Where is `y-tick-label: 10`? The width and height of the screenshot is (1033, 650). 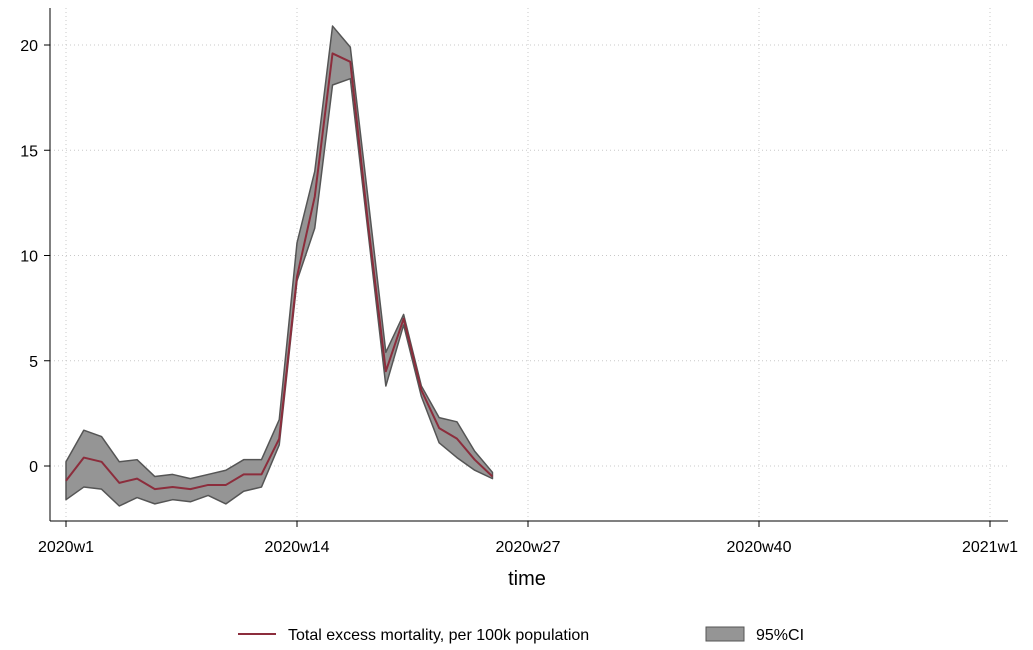
y-tick-label: 10 is located at coordinates (29, 257).